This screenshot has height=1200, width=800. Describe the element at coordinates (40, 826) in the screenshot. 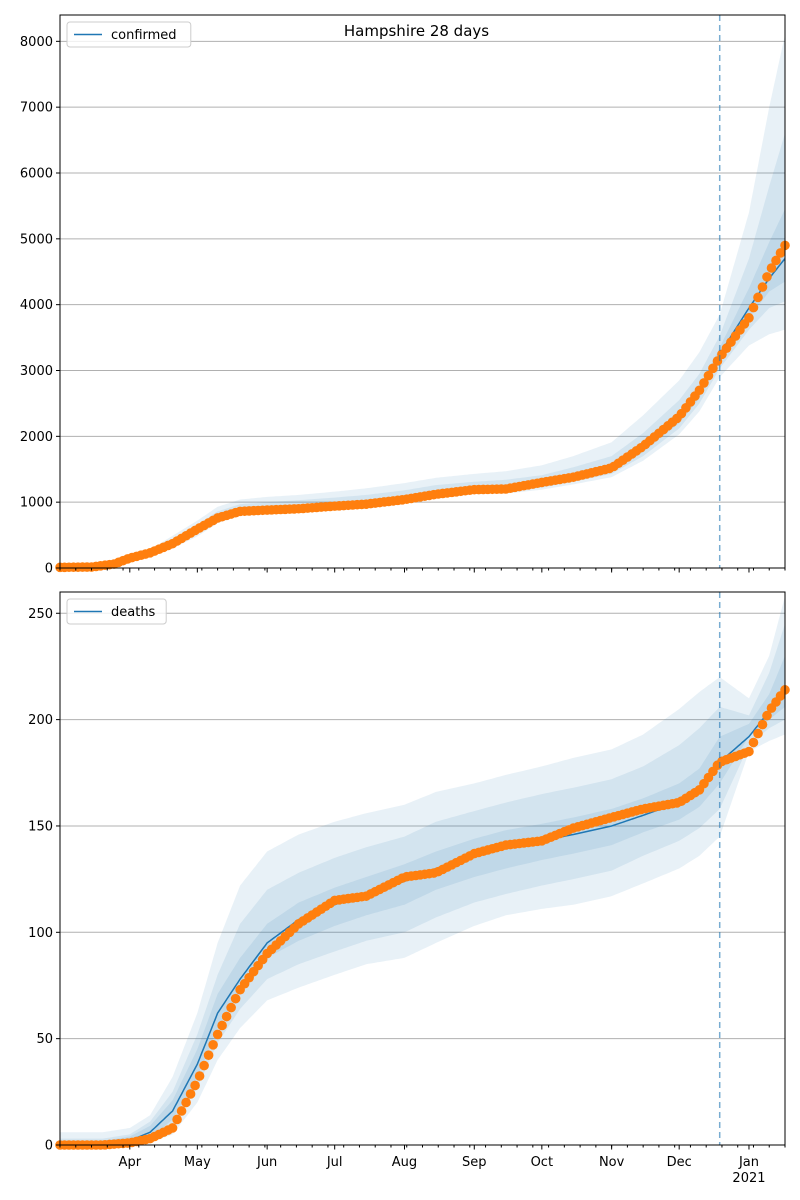

I see `y-tick-label: 150` at that location.